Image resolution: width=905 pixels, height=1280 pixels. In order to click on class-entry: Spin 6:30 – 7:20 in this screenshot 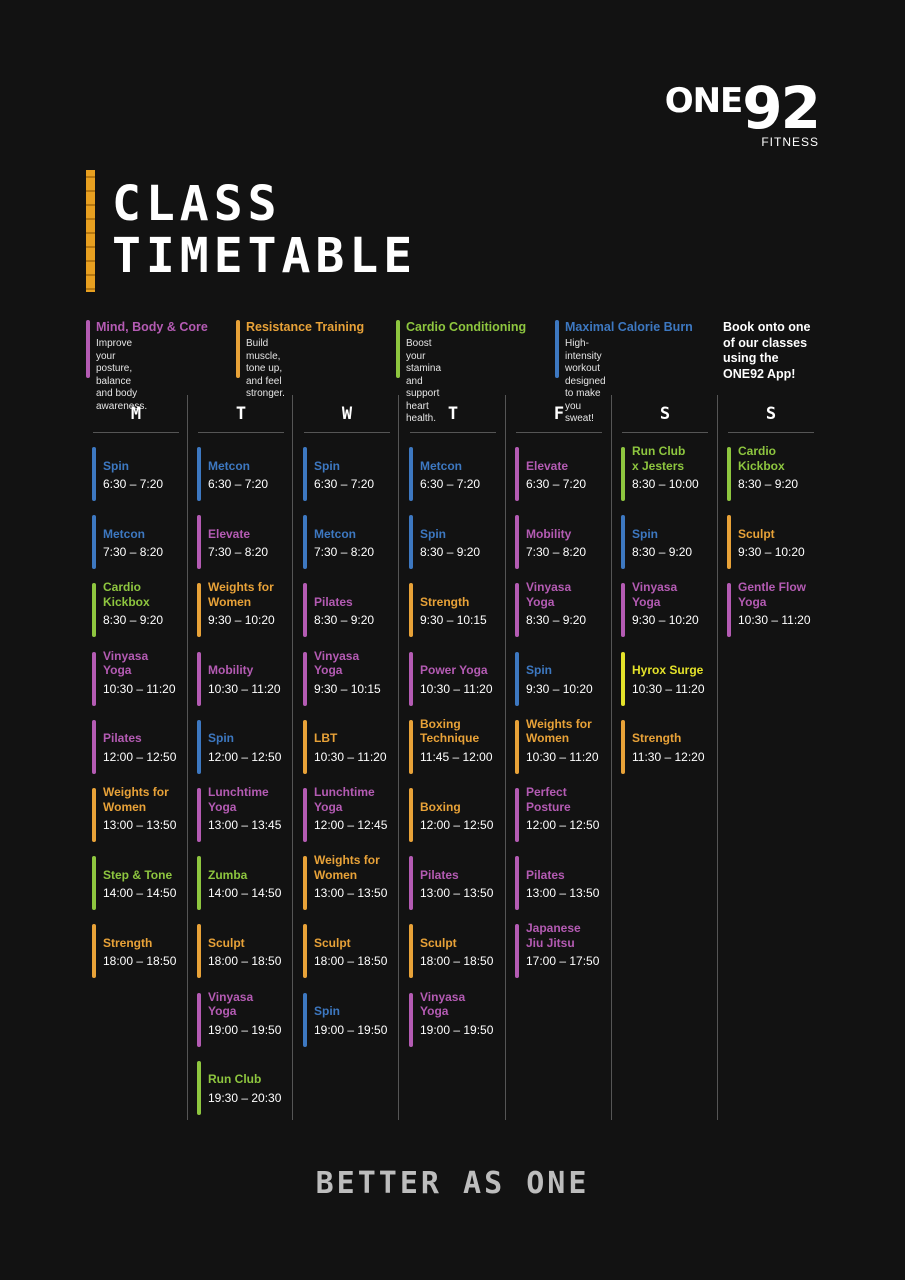, I will do `click(142, 474)`.